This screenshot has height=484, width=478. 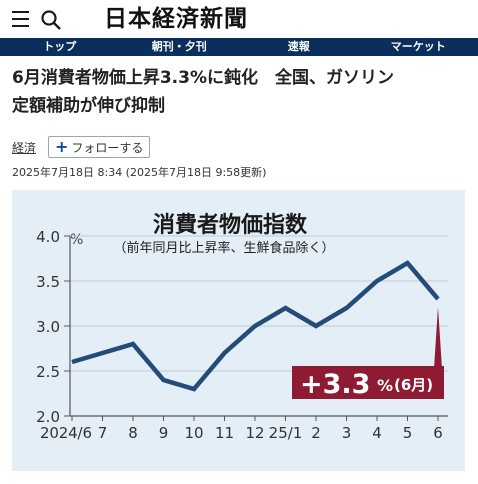 What do you see at coordinates (66, 433) in the screenshot?
I see `x-tick-label: 2024/6` at bounding box center [66, 433].